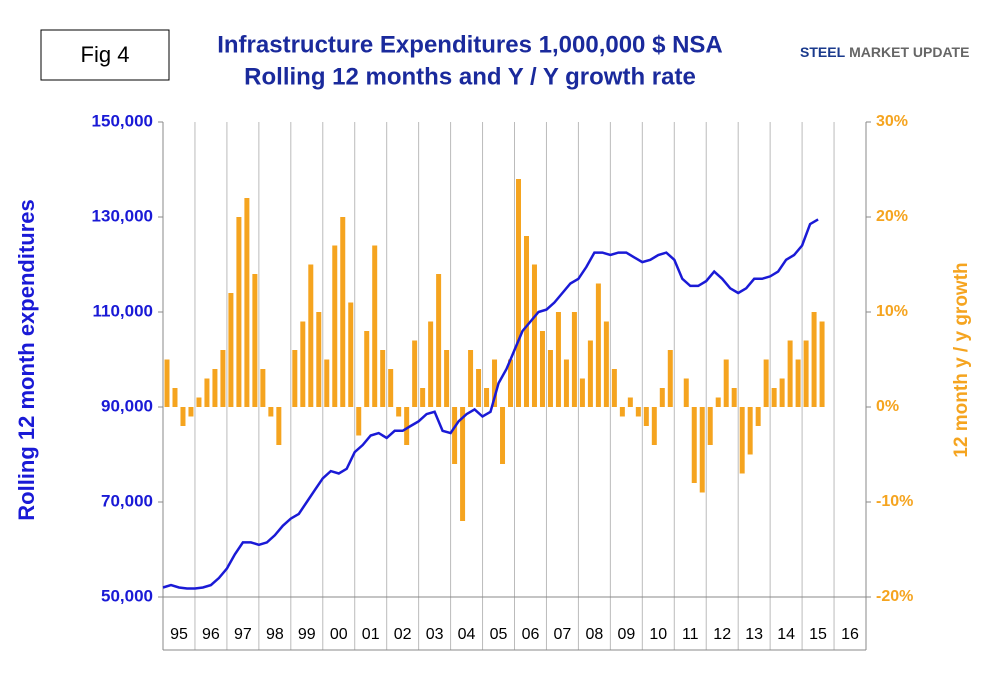  Describe the element at coordinates (887, 406) in the screenshot. I see `y2-tick-label: 0%` at that location.